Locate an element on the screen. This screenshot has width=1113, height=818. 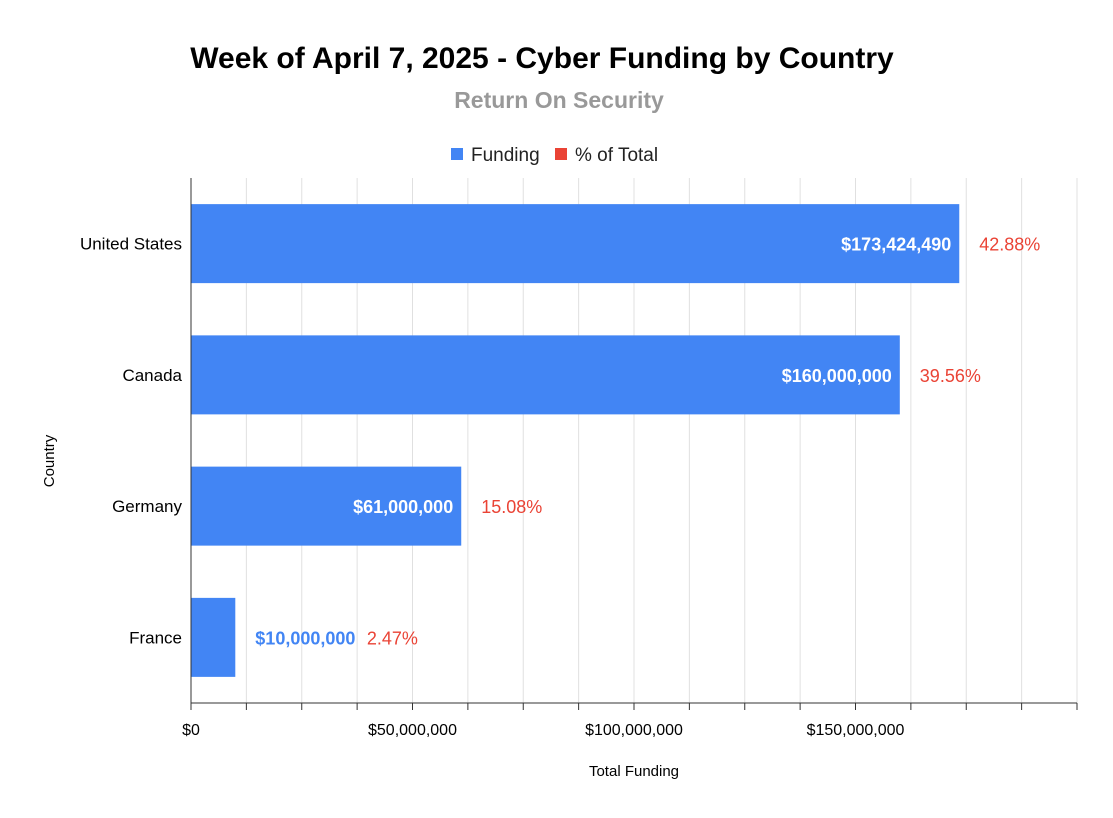
x-tick-label: $100,000,000 is located at coordinates (634, 730).